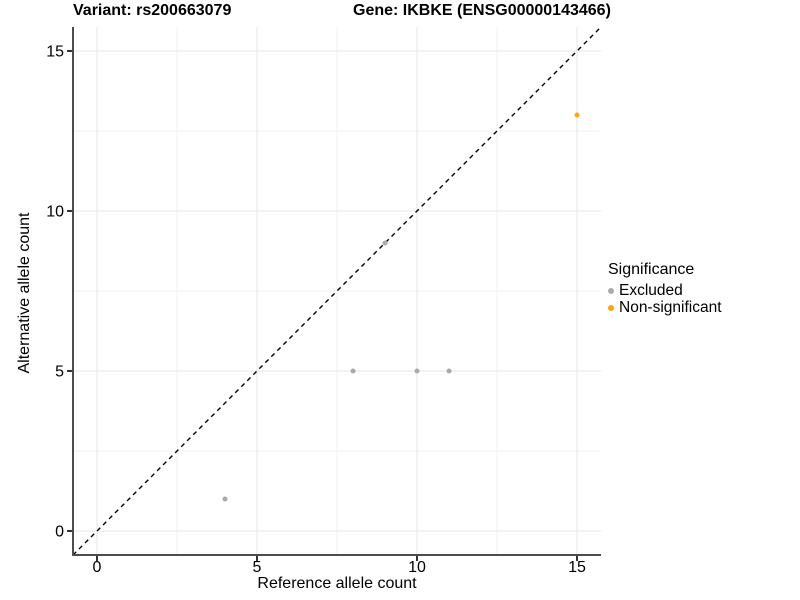 This screenshot has height=600, width=800. I want to click on x-tick-label: 15, so click(577, 567).